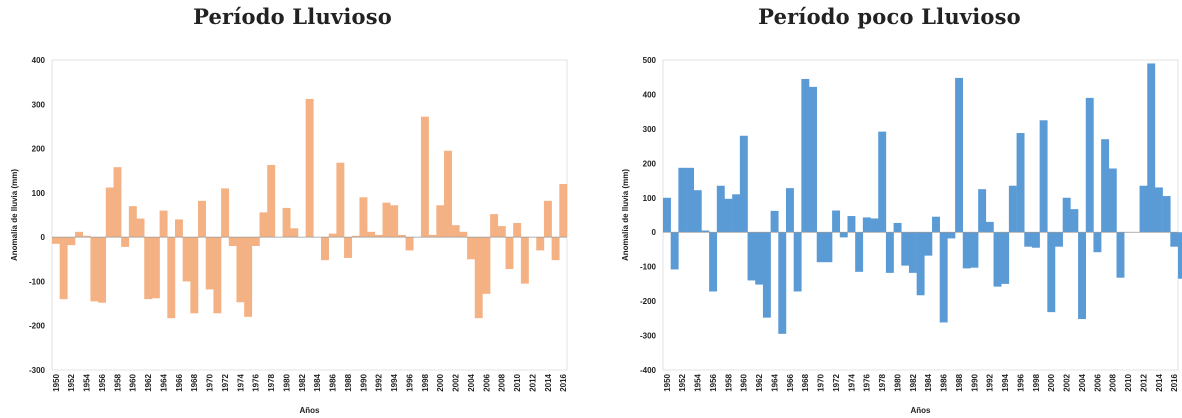 This screenshot has width=1182, height=418. Describe the element at coordinates (56, 382) in the screenshot. I see `x-tick-label: 1950` at that location.